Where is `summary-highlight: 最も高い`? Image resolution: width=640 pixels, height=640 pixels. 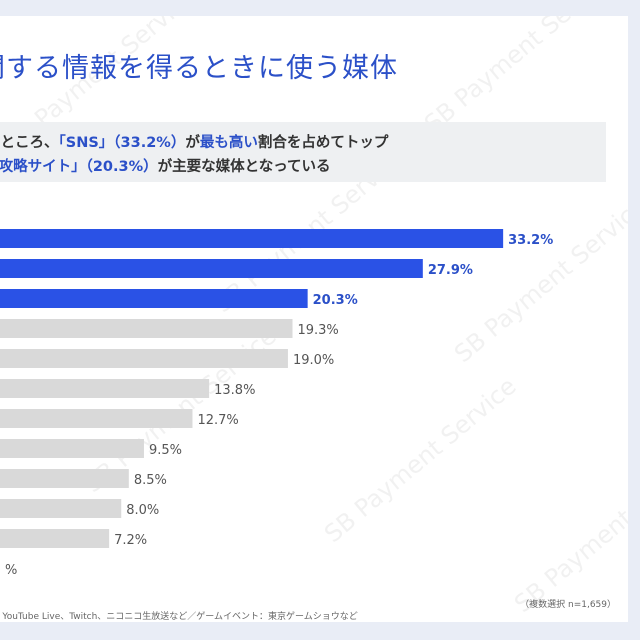
summary-highlight: 最も高い is located at coordinates (228, 143).